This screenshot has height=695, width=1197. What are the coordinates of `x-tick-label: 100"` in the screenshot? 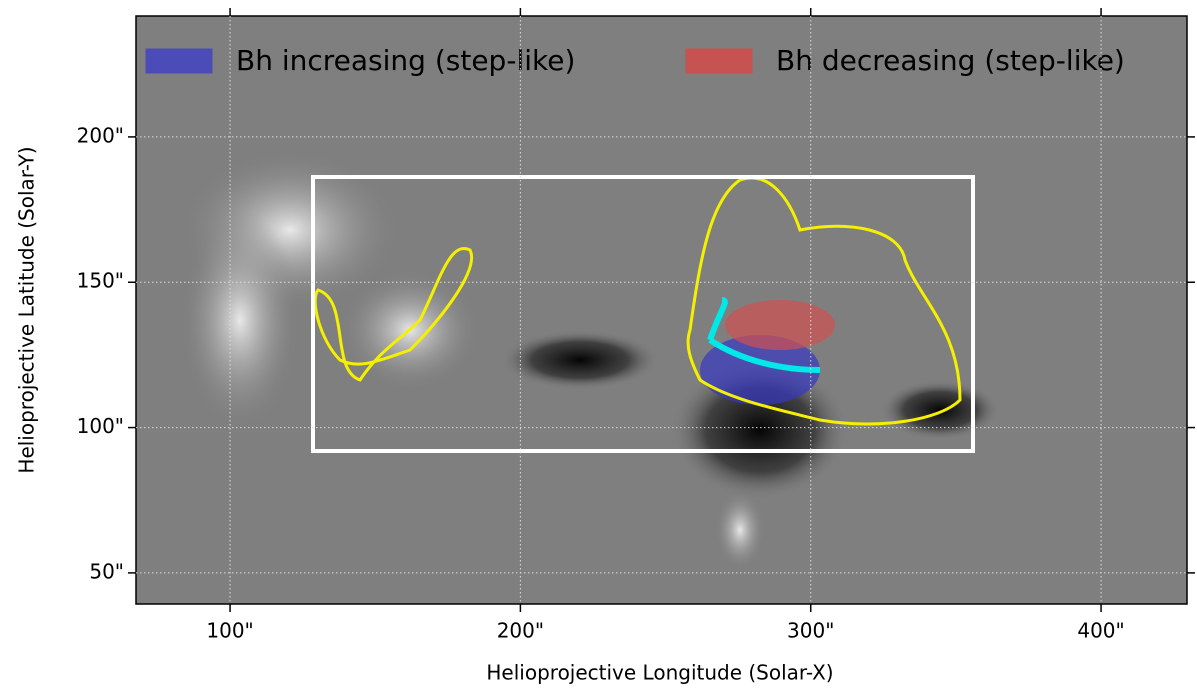 It's located at (229, 631).